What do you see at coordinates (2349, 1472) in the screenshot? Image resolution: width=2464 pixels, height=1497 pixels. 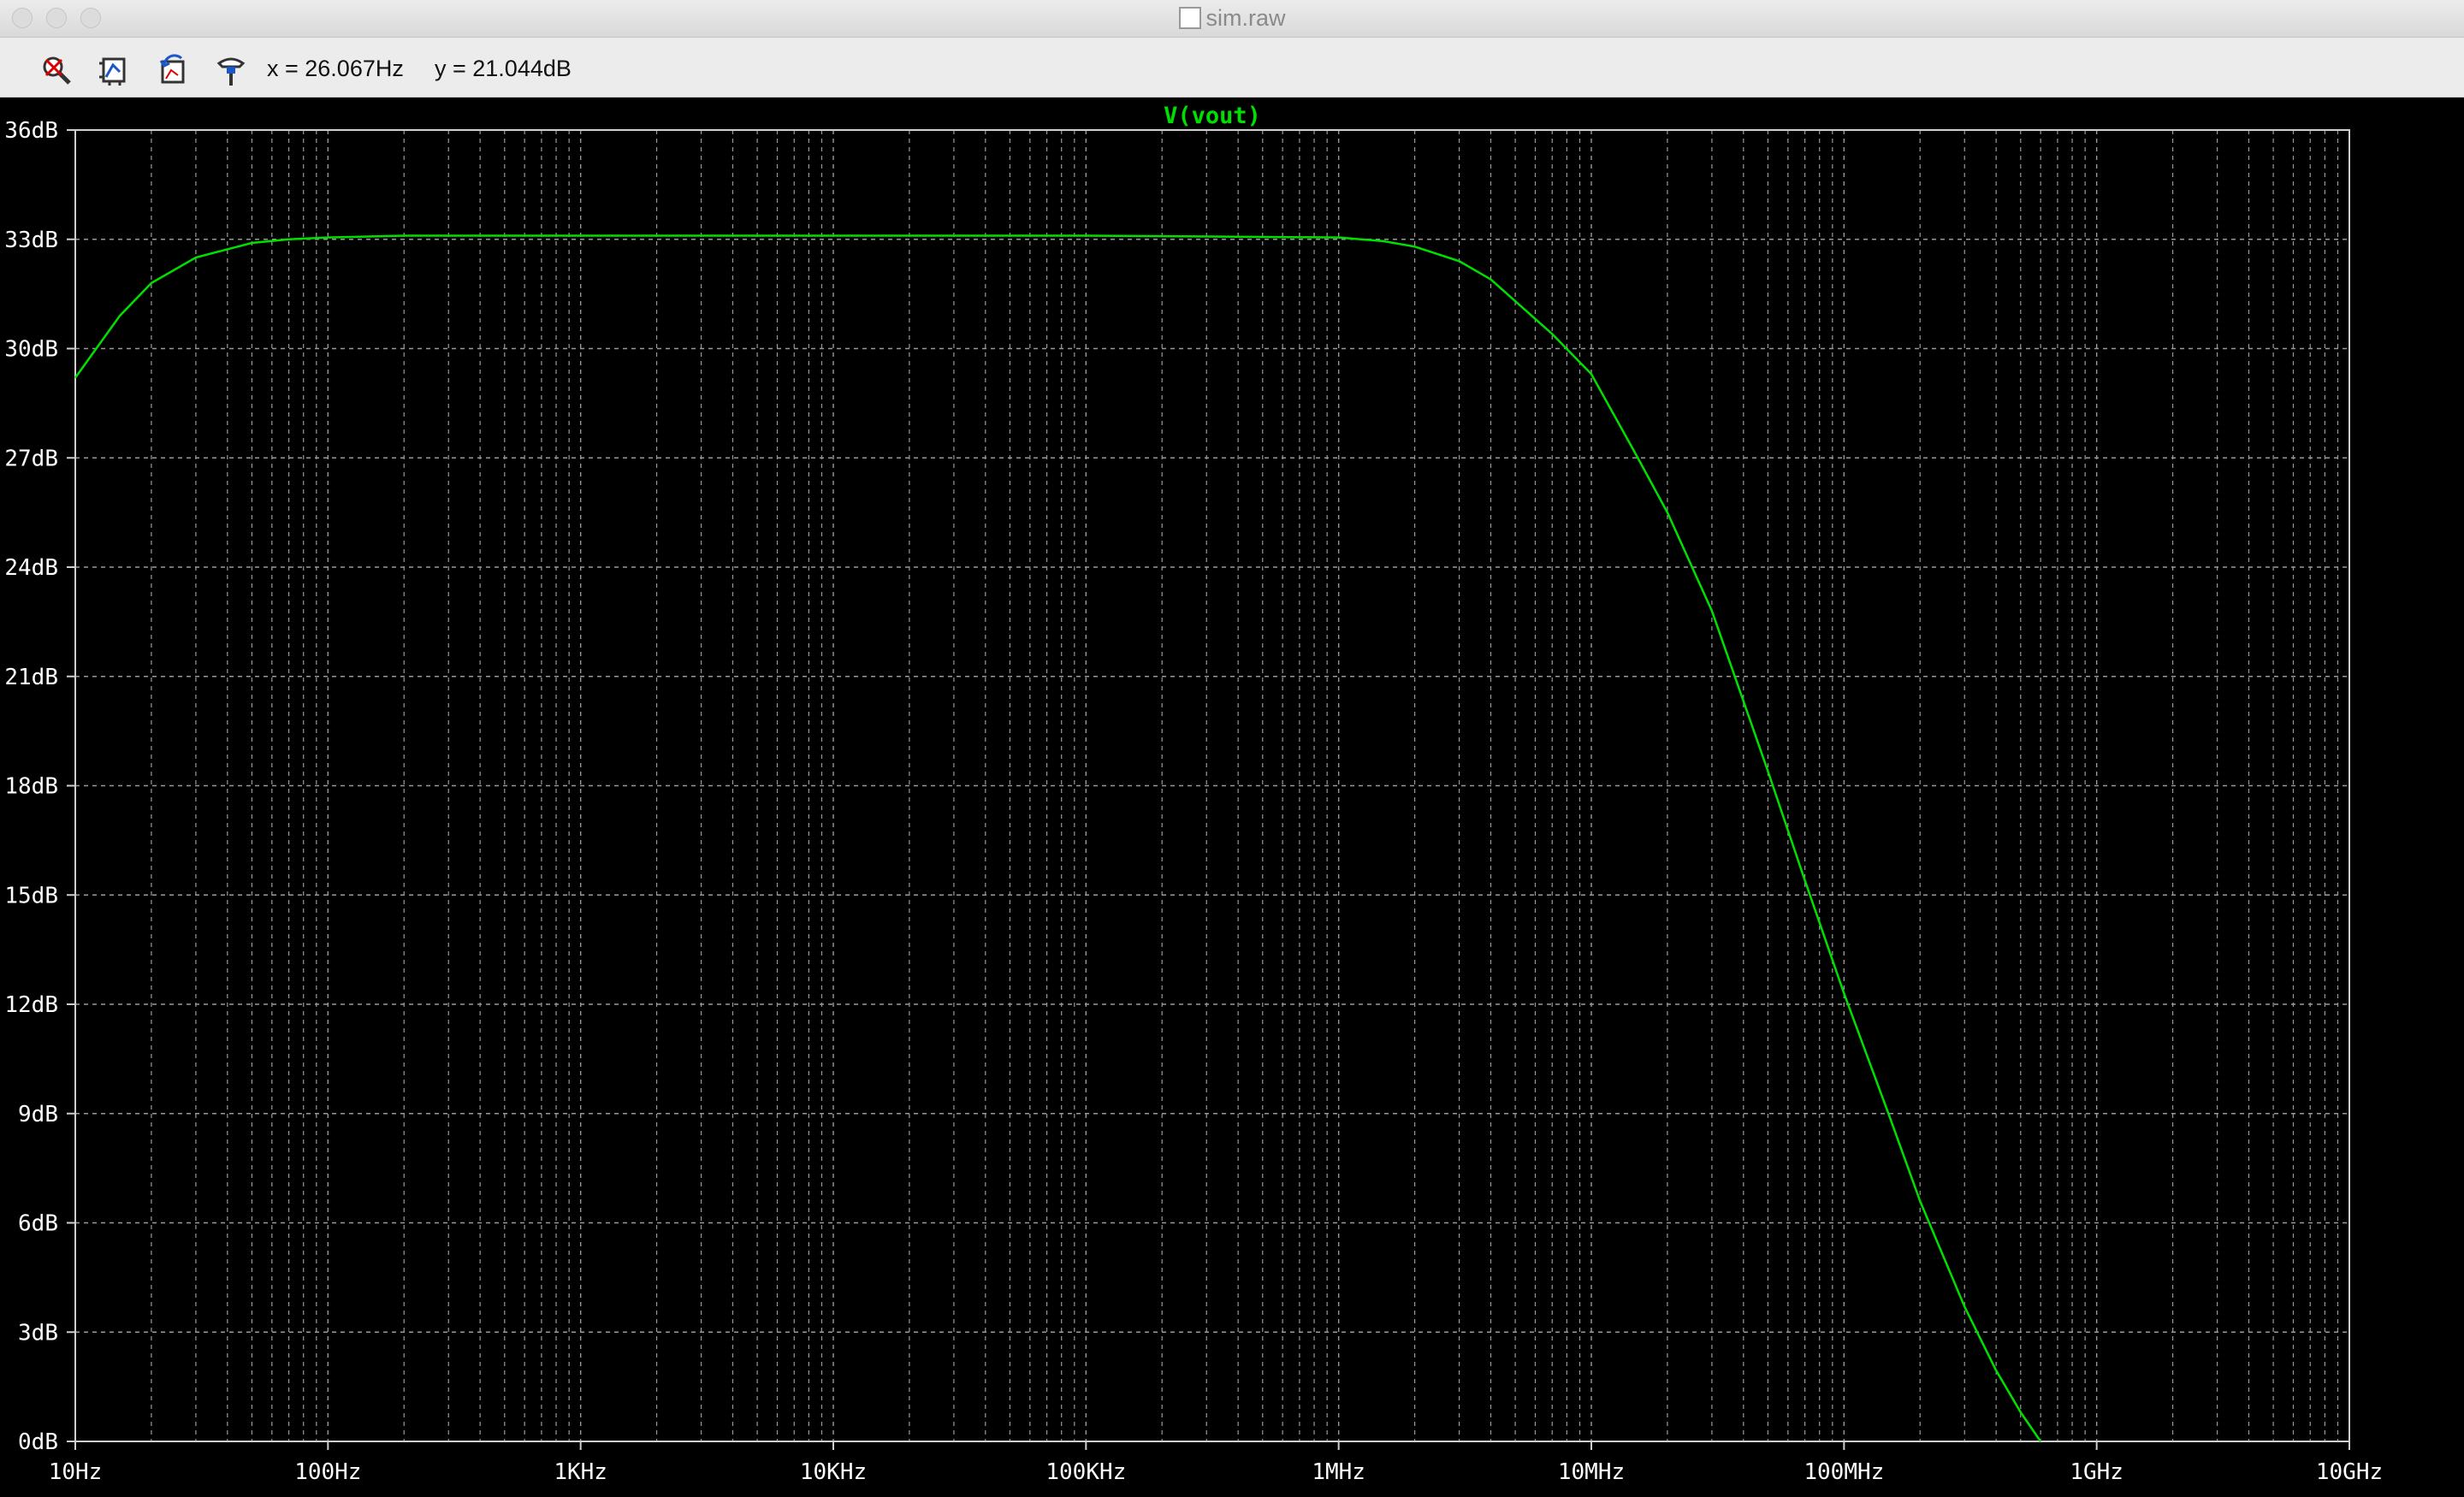 I see `x-tick-label: 10GHz` at bounding box center [2349, 1472].